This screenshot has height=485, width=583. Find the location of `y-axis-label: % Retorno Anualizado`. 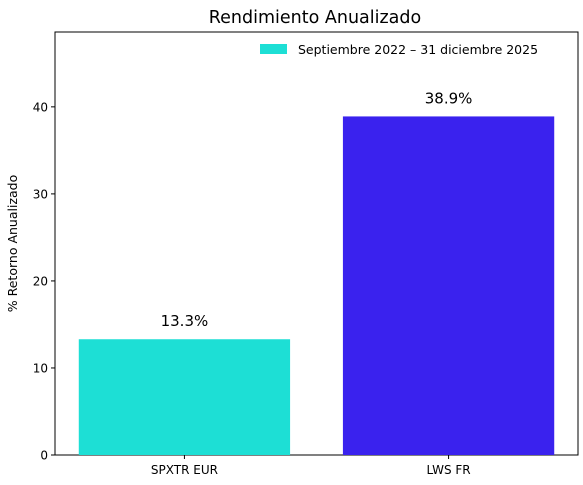

y-axis-label: % Retorno Anualizado is located at coordinates (12, 243).